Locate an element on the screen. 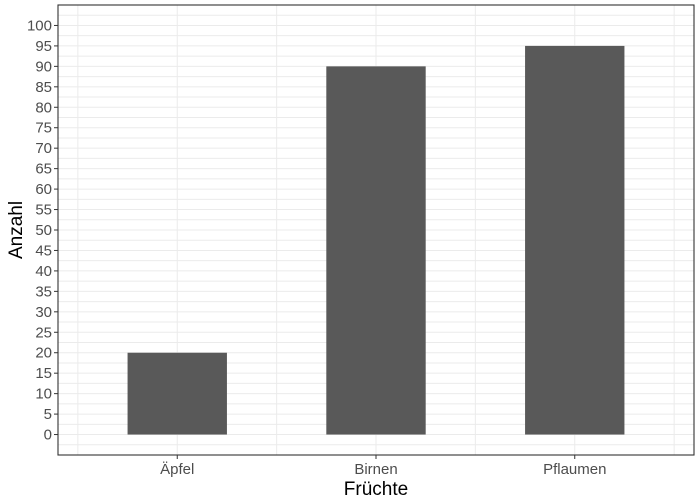 This screenshot has width=700, height=500. y-tick-label: 100 is located at coordinates (39, 25).